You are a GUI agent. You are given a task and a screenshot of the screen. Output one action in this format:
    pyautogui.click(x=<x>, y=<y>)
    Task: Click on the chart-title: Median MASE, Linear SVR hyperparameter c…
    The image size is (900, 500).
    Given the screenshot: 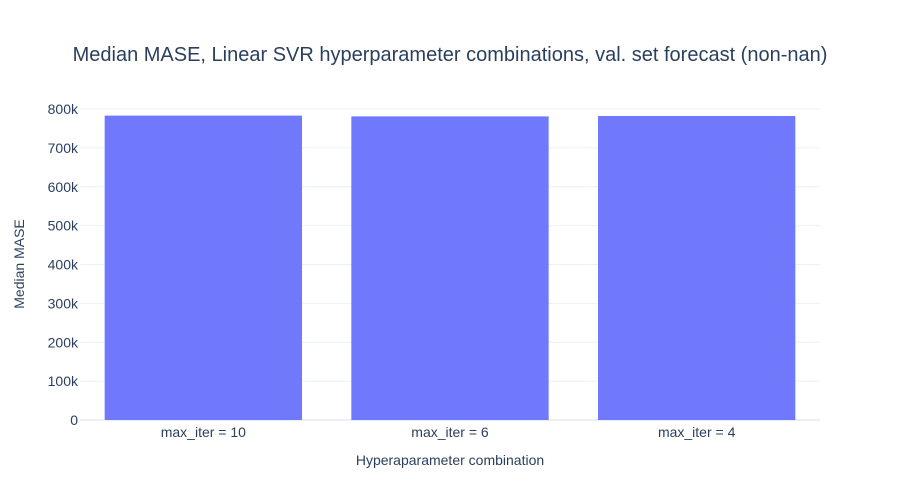 What is the action you would take?
    pyautogui.click(x=450, y=55)
    